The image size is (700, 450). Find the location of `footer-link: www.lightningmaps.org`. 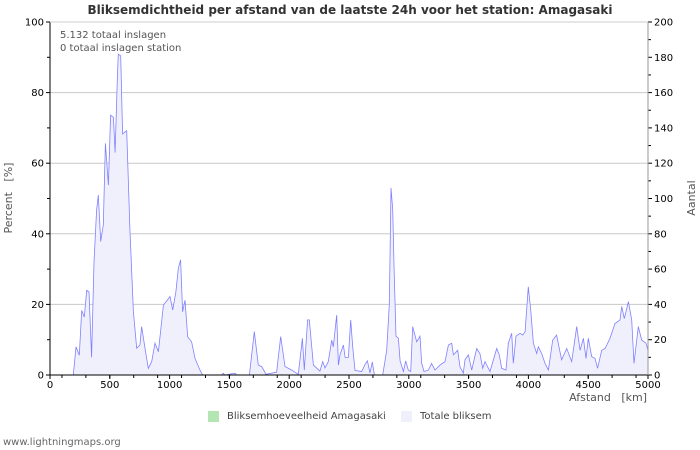

footer-link: www.lightningmaps.org is located at coordinates (62, 442).